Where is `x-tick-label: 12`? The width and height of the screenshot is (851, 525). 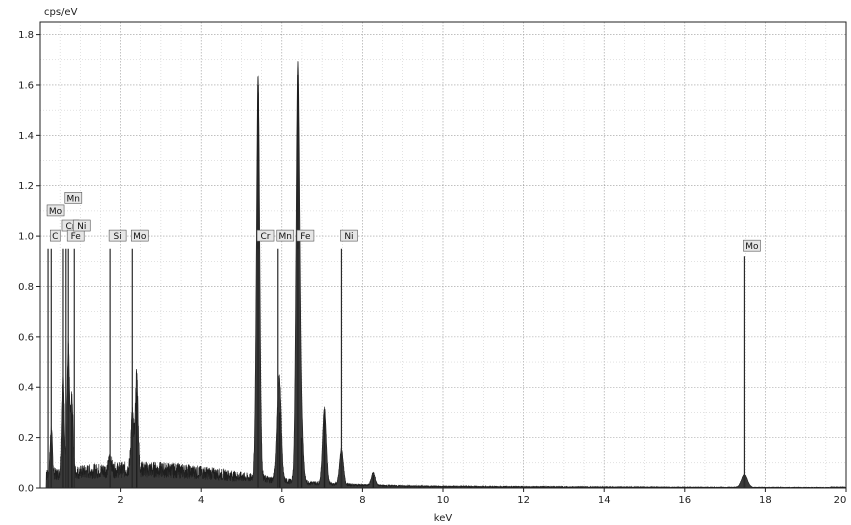 x-tick-label: 12 is located at coordinates (523, 500).